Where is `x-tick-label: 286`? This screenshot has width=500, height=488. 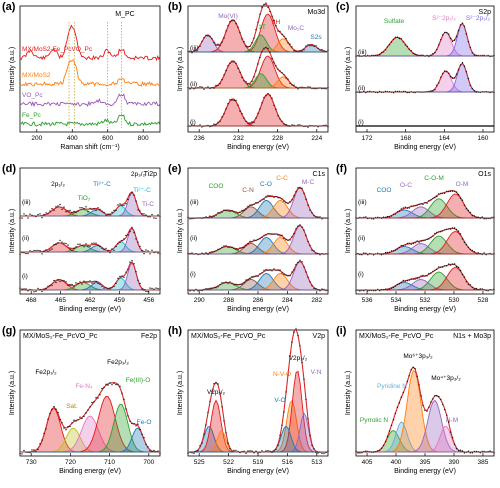 x-tick-label: 286 is located at coordinates (258, 300).